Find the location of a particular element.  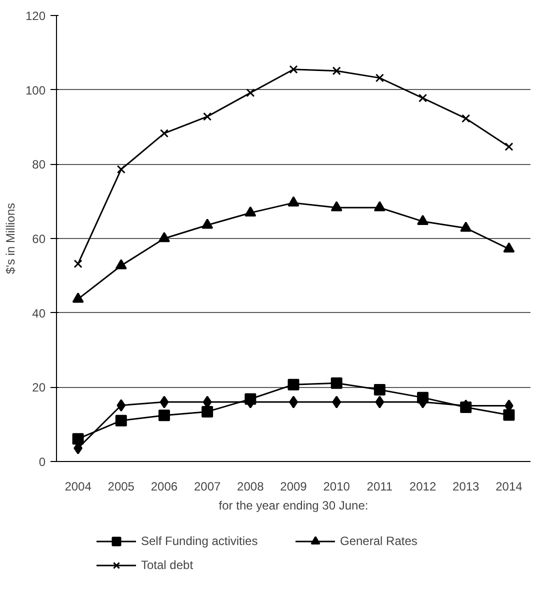

y-tick-label: 80 is located at coordinates (39, 165).